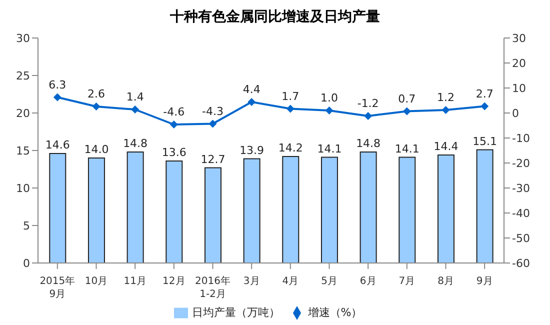 This screenshot has height=325, width=550. I want to click on y-tick-label: 25, so click(23, 75).